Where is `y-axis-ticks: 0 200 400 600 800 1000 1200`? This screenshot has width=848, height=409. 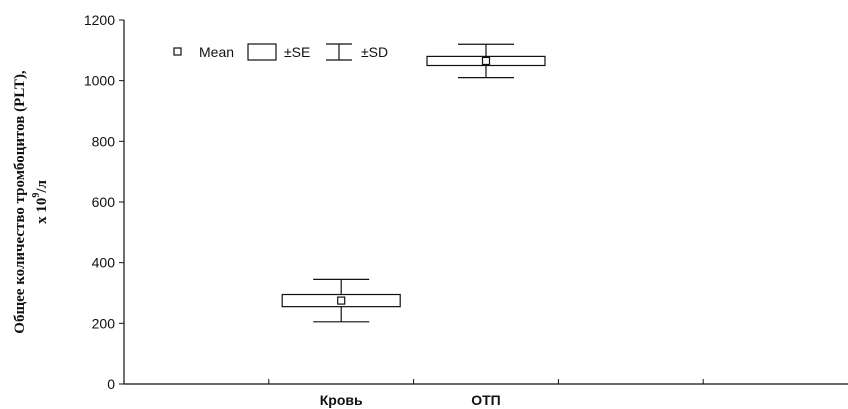 y-axis-ticks: 0 200 400 600 800 1000 1200 is located at coordinates (104, 202).